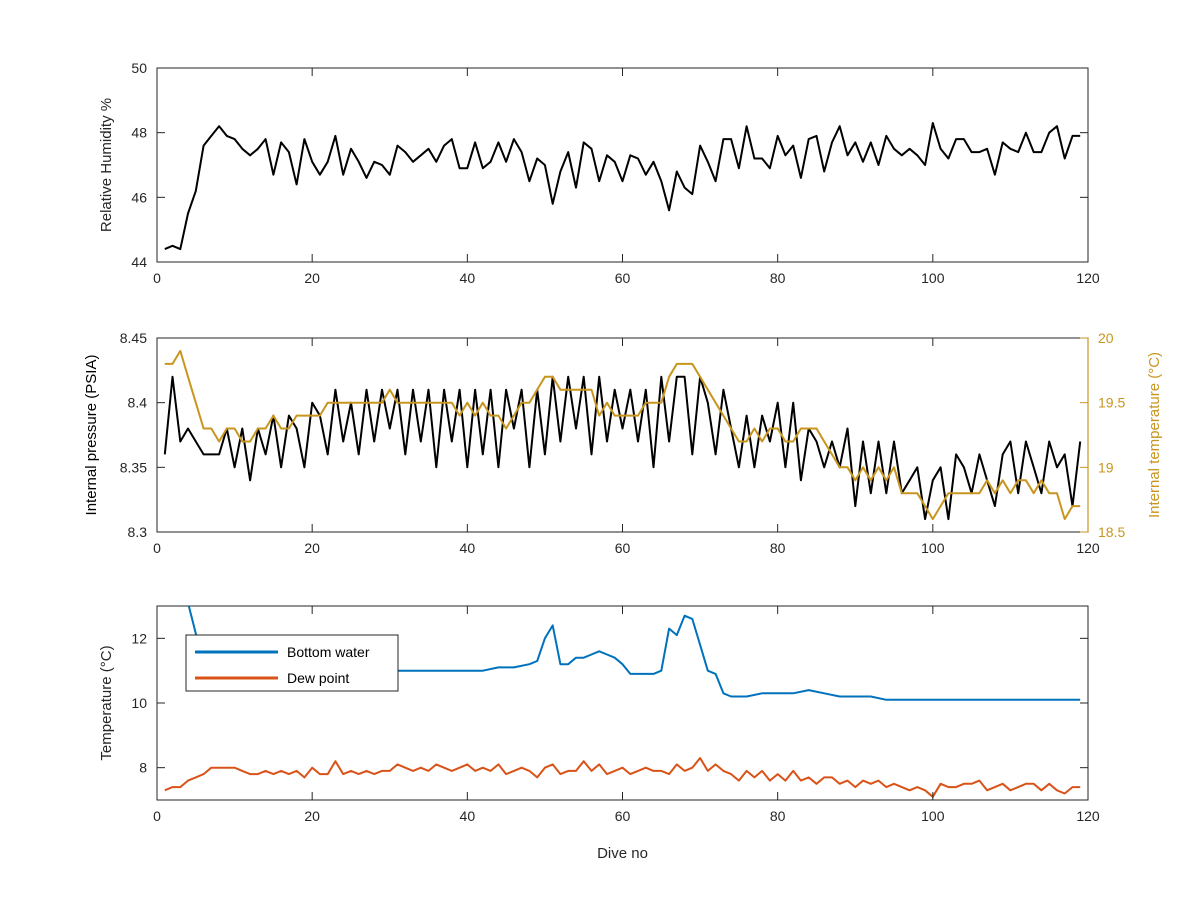 The image size is (1200, 900). I want to click on y-tick-label: 8.45, so click(133, 338).